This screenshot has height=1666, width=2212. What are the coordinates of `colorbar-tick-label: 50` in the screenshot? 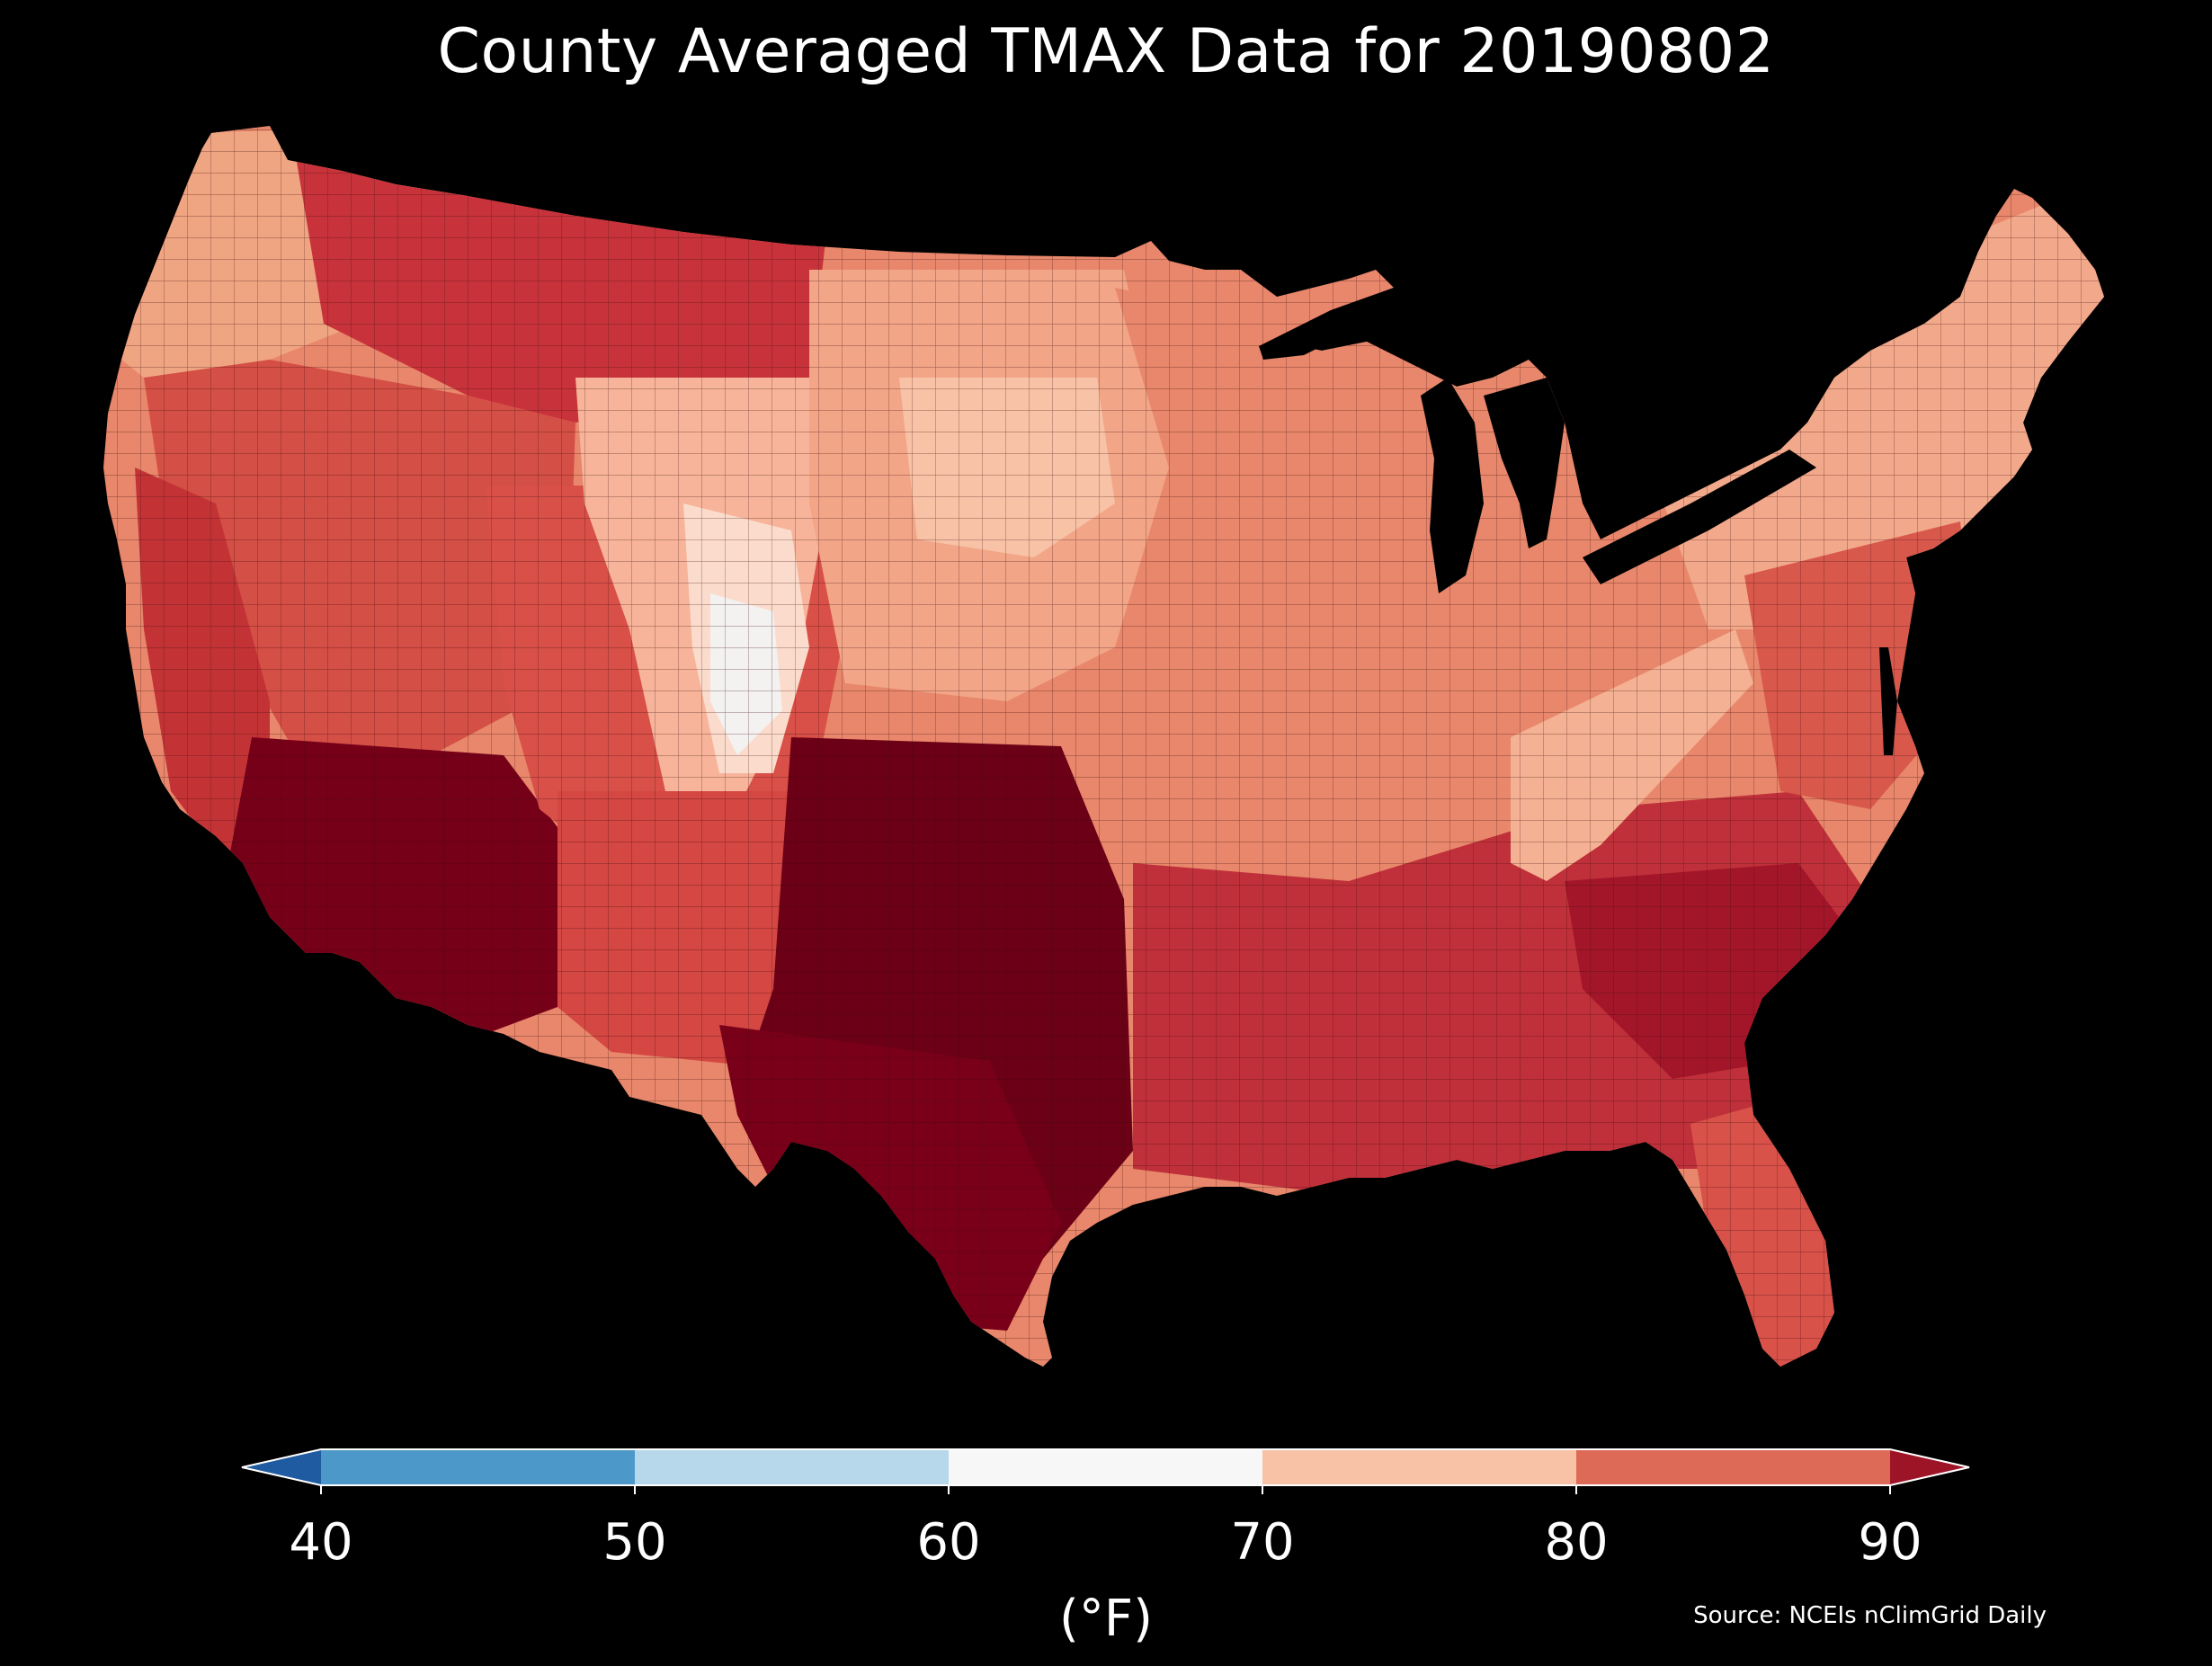 It's located at (634, 1542).